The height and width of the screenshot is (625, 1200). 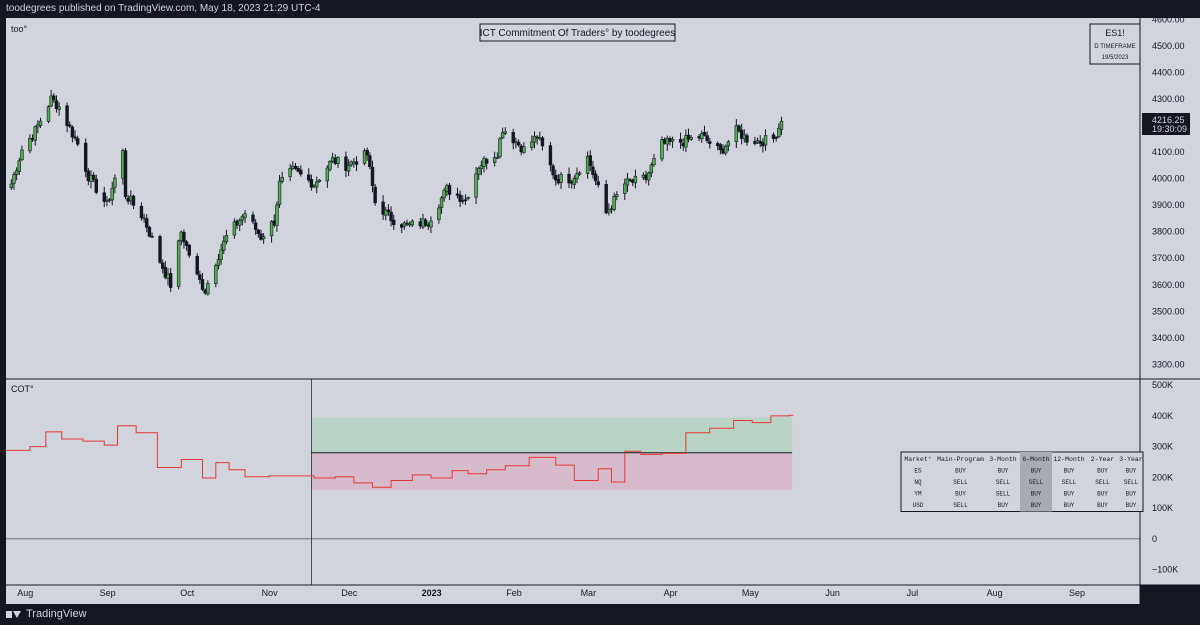 What do you see at coordinates (1168, 179) in the screenshot?
I see `price-tick-label: 4000.00` at bounding box center [1168, 179].